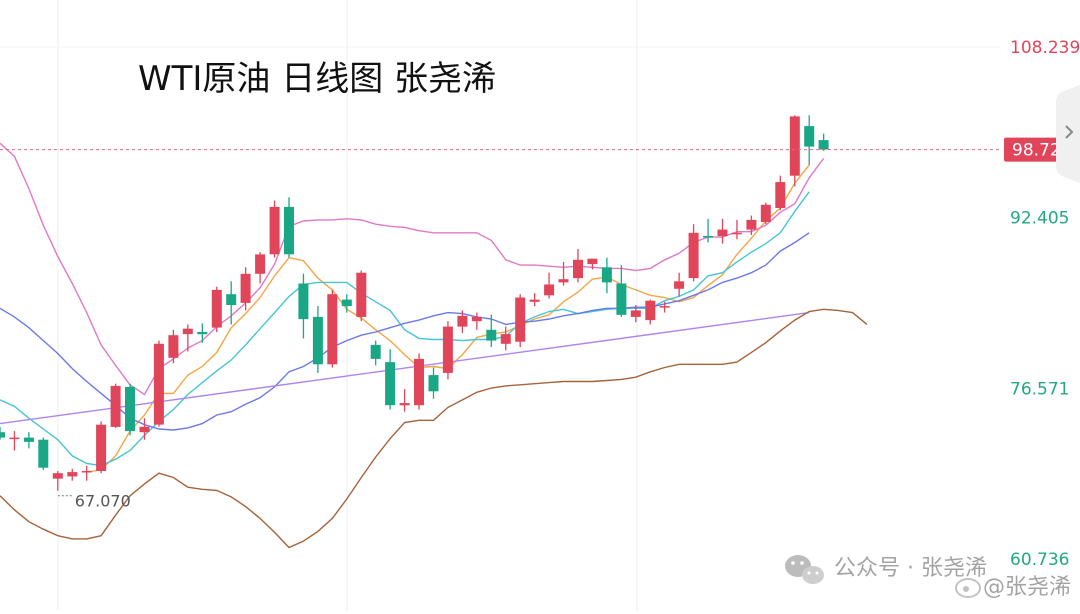 The height and width of the screenshot is (614, 1080). I want to click on weibo-watermark-text: @张尧浠, so click(1027, 587).